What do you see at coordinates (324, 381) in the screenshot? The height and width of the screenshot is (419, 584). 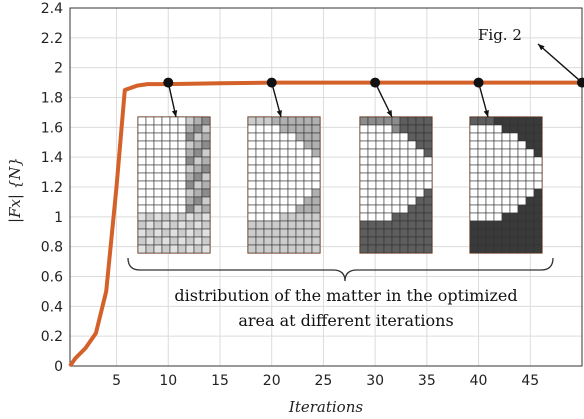 I see `x-tick-label: 25` at bounding box center [324, 381].